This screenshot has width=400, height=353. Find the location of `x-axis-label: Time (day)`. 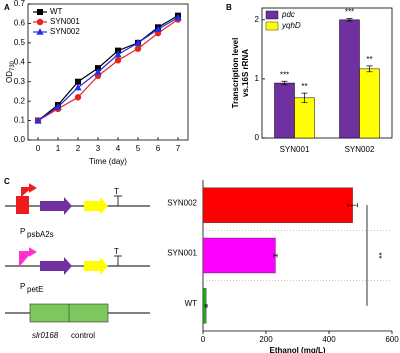

x-axis-label: Time (day) is located at coordinates (108, 161).